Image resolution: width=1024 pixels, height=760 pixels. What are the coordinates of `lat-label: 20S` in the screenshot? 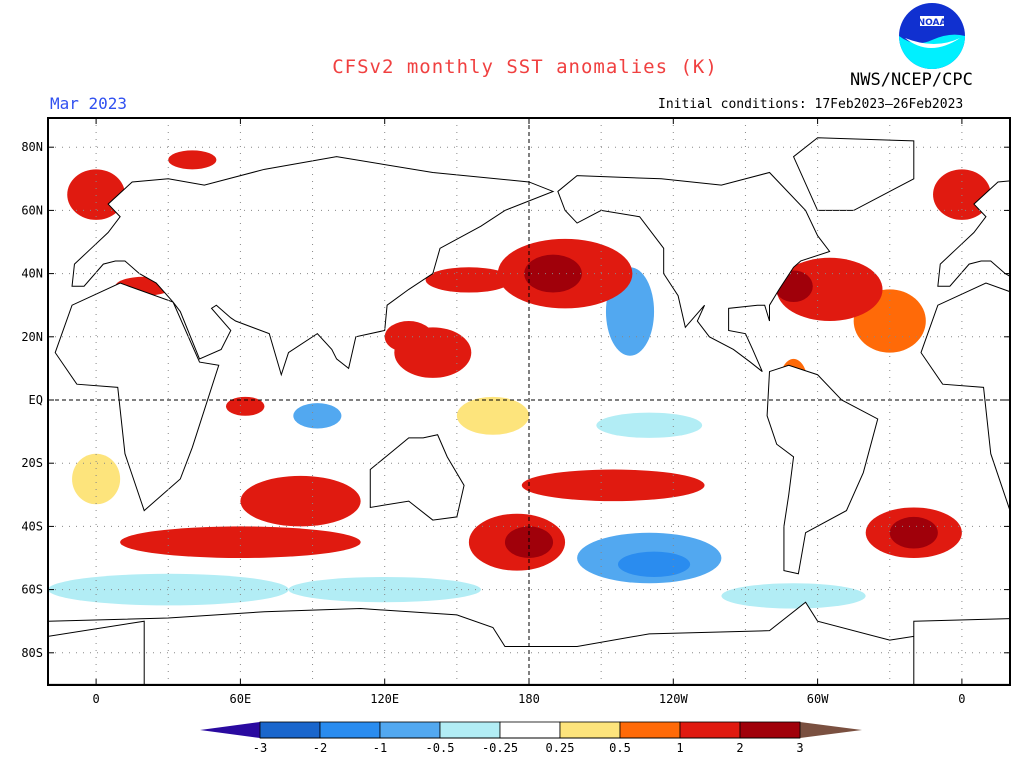 It's located at (32, 463).